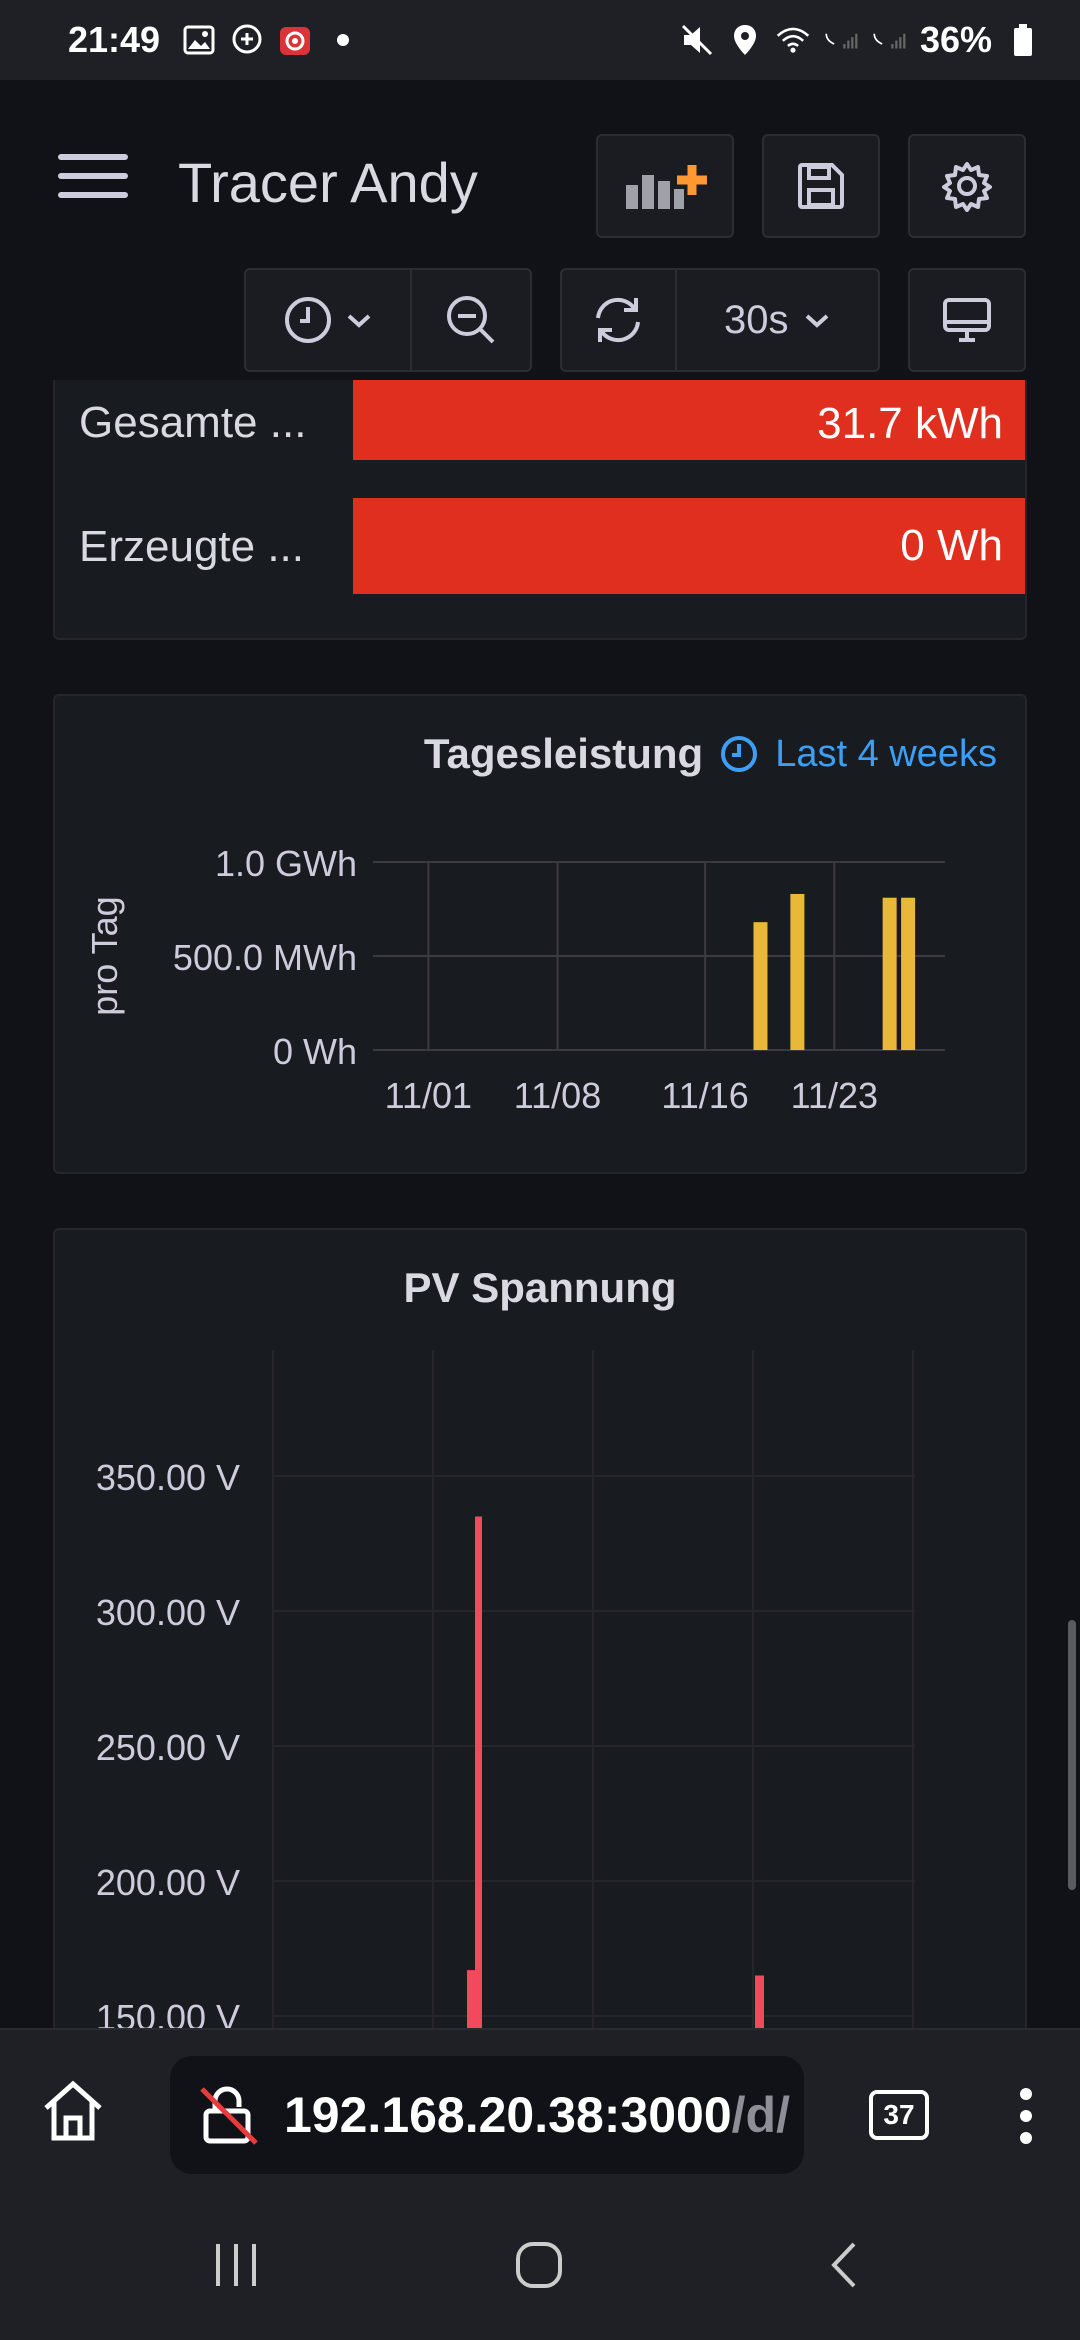 The image size is (1080, 2340). Describe the element at coordinates (315, 1051) in the screenshot. I see `y-tick-label: 0 Wh` at that location.